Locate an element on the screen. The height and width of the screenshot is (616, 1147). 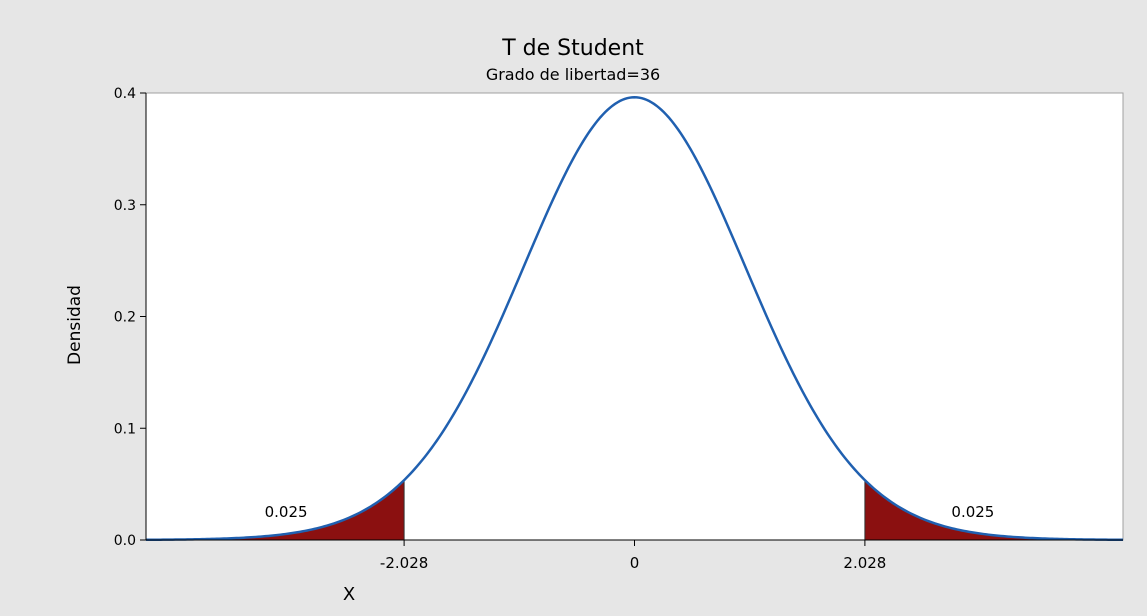
y-tick-label: 0.0 is located at coordinates (125, 541).